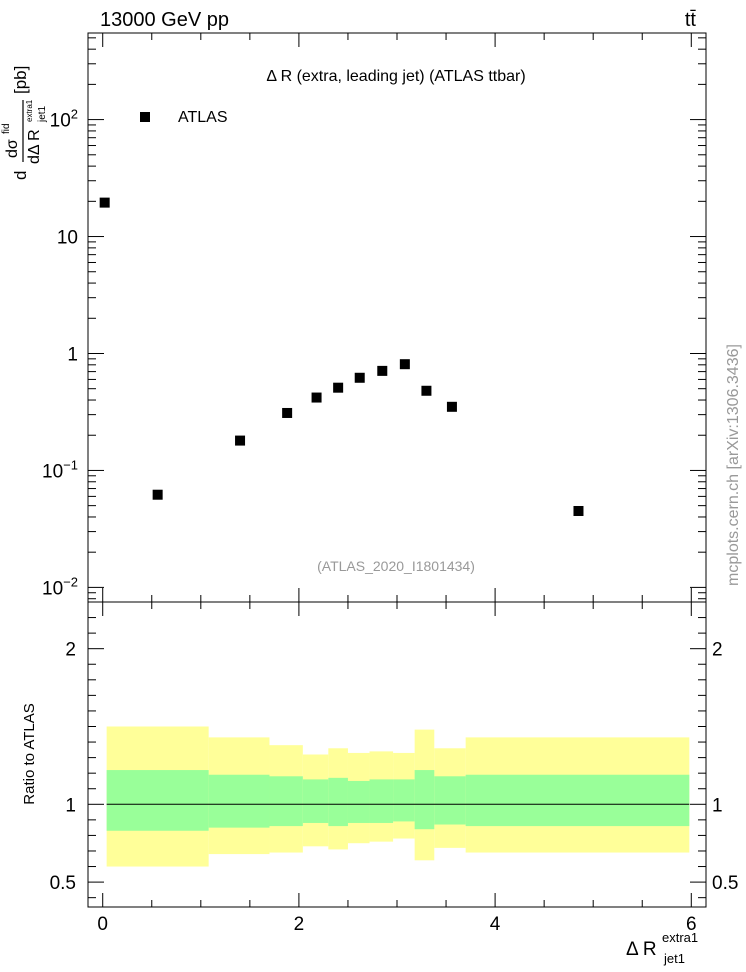  I want to click on legend-marker, so click(145, 117).